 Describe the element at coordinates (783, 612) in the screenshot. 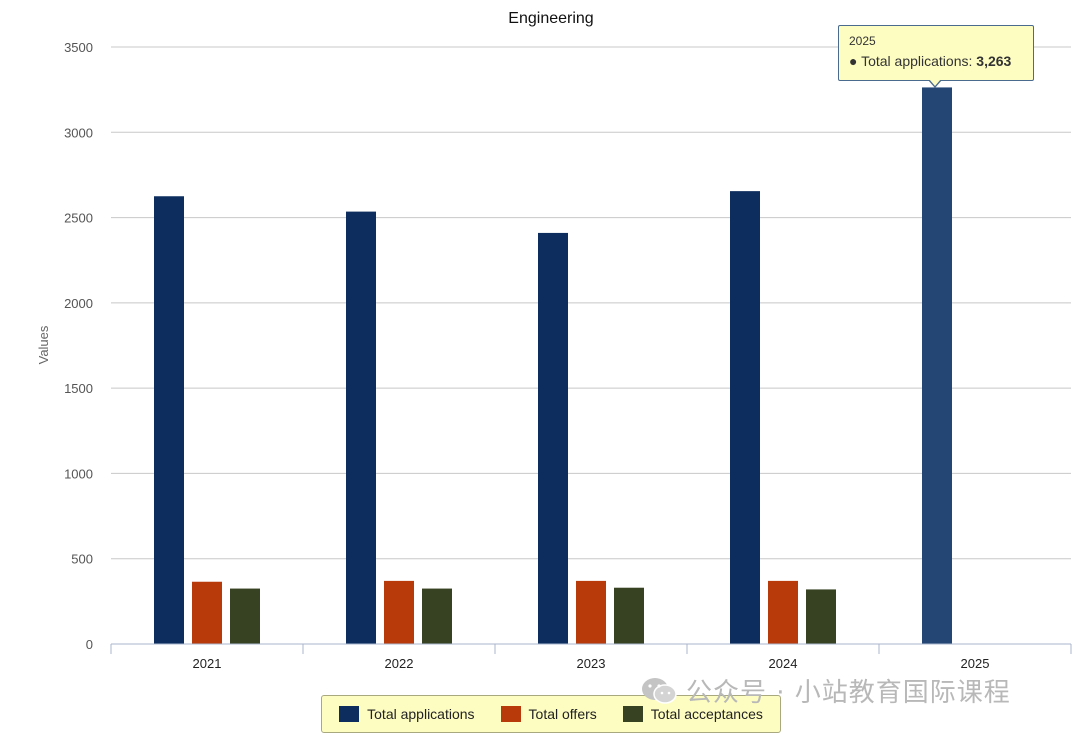

I see `bar-total-offers-2024` at that location.